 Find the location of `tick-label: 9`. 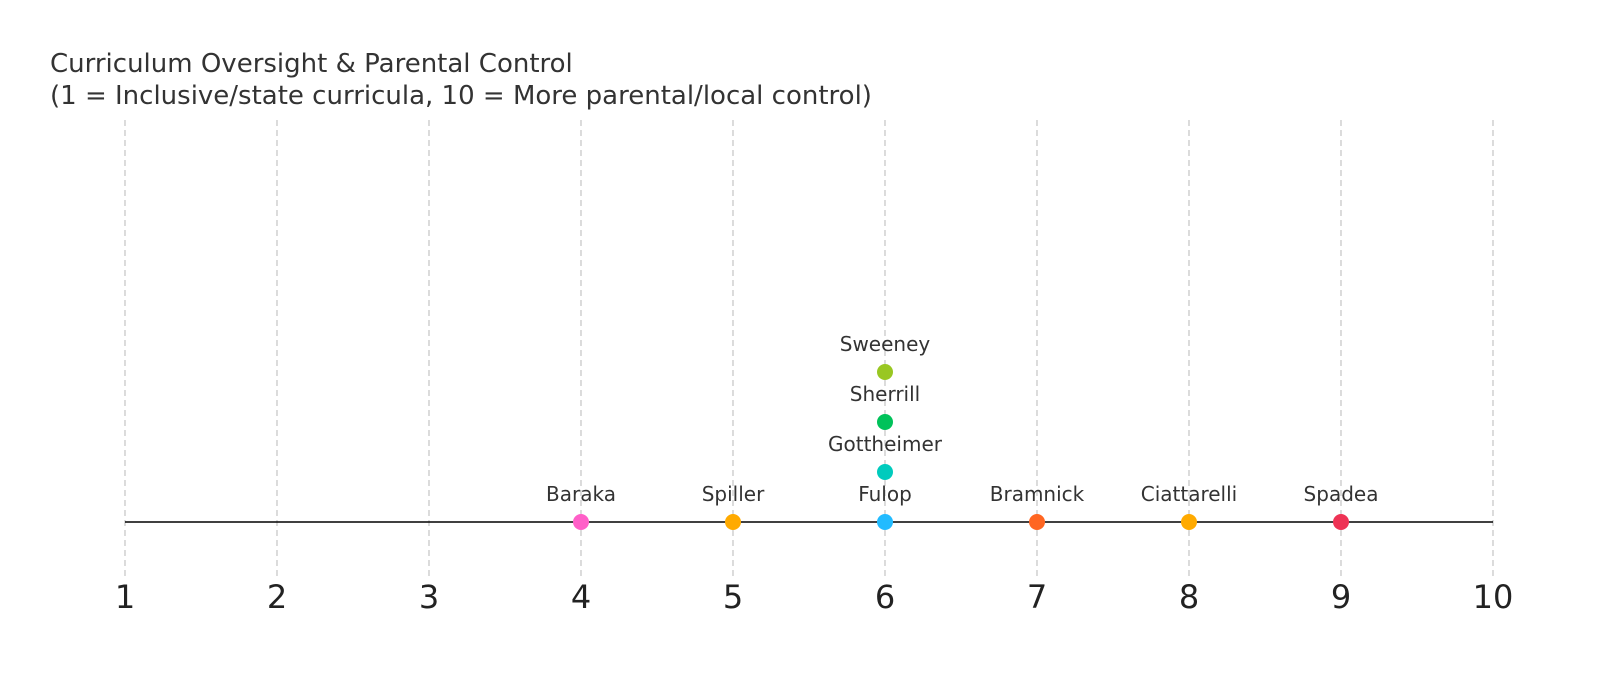

tick-label: 9 is located at coordinates (1341, 597).